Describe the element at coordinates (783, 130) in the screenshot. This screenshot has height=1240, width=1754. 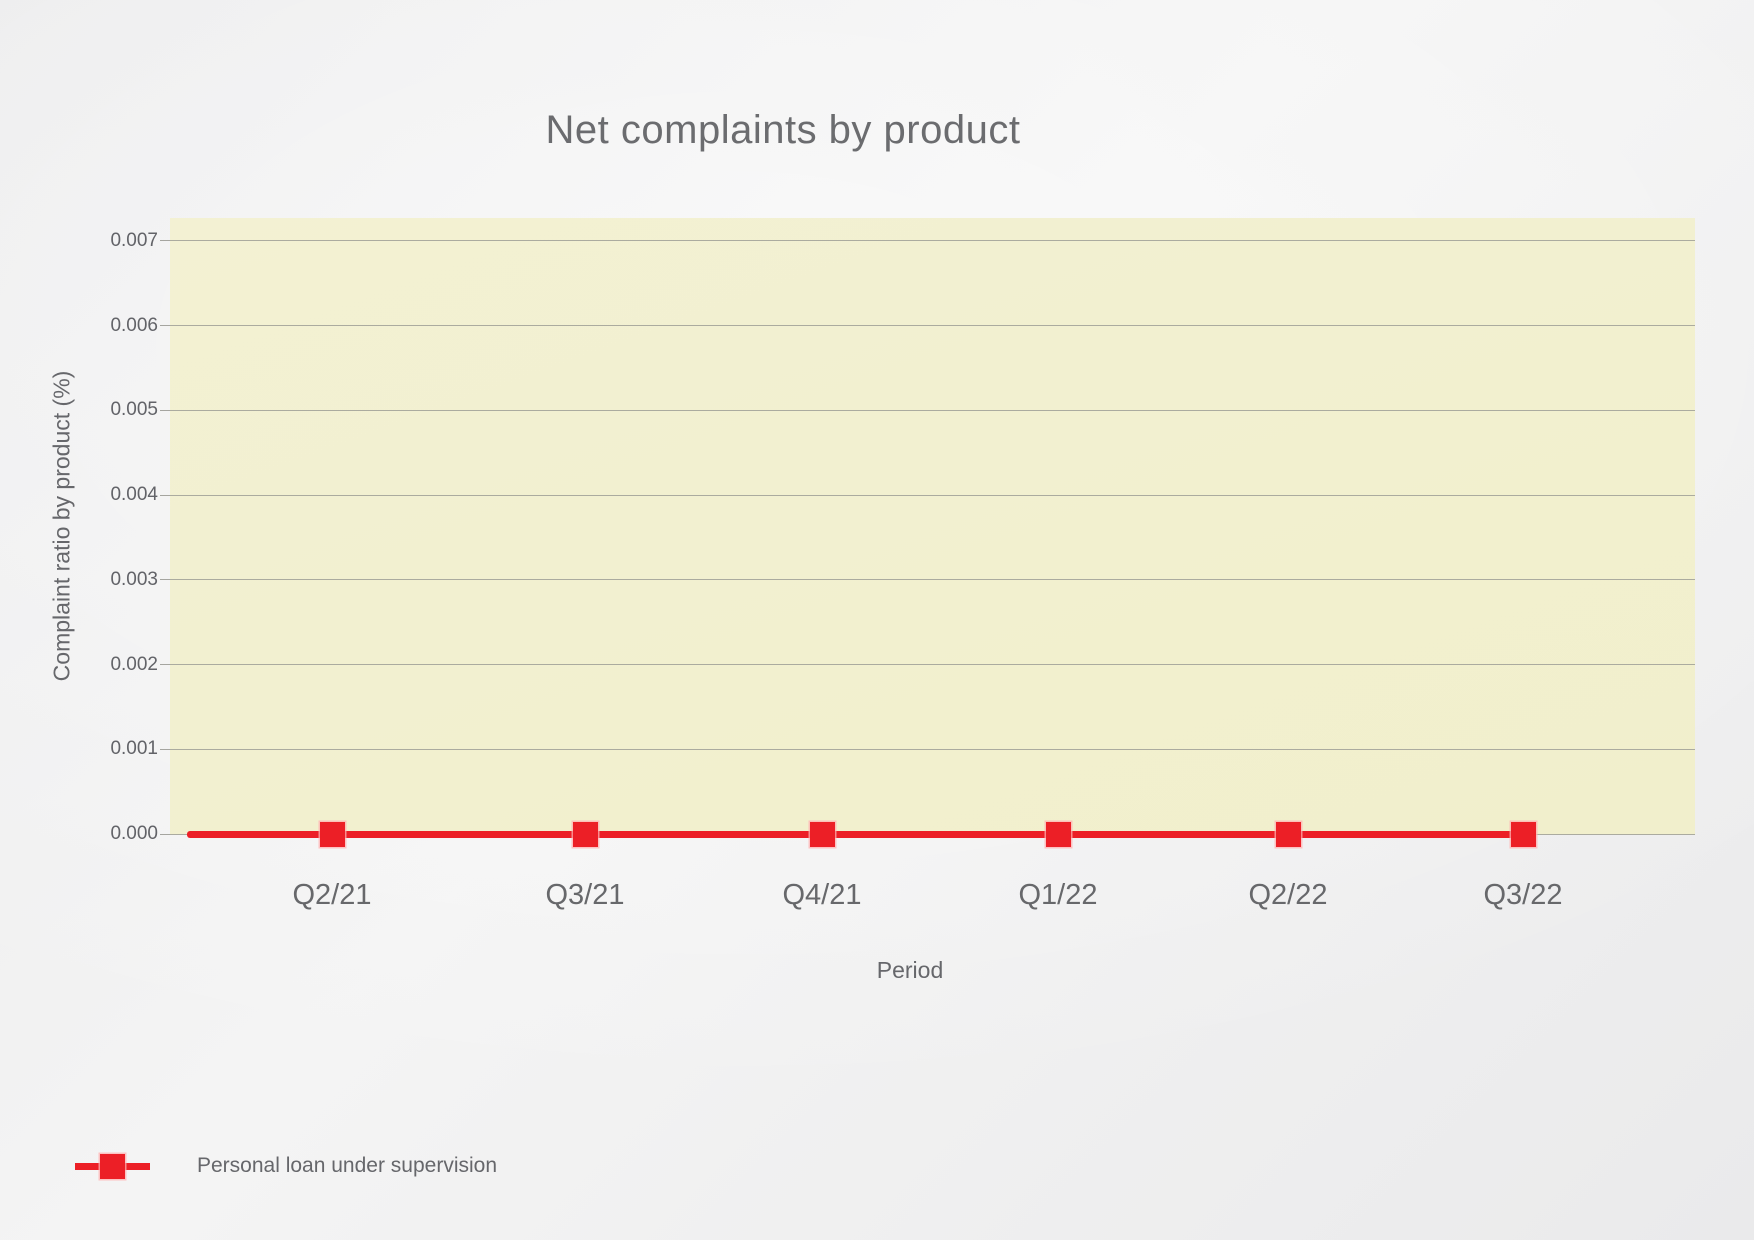
I see `chart-title: Net complaints by product` at that location.